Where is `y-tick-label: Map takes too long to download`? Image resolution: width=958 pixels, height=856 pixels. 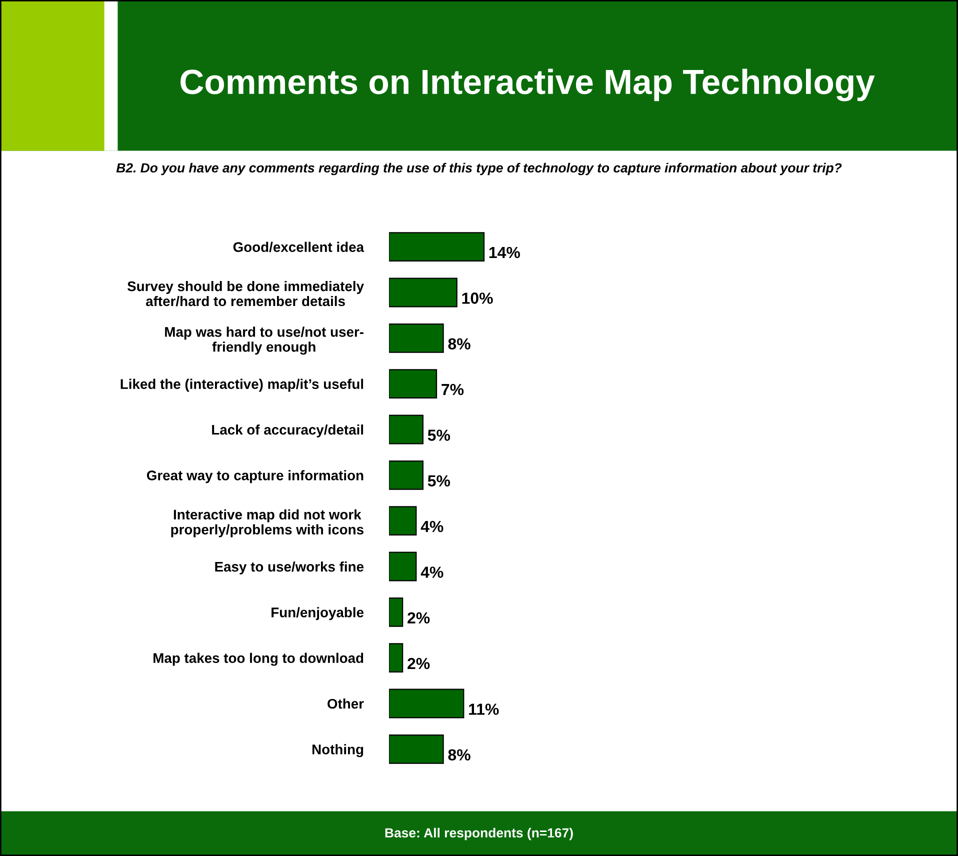 y-tick-label: Map takes too long to download is located at coordinates (259, 659).